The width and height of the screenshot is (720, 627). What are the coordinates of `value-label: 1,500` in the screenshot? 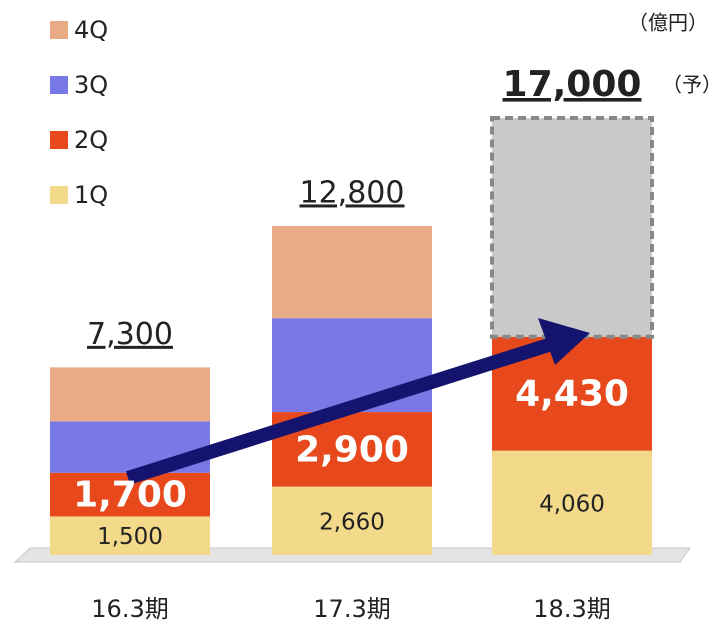 It's located at (130, 537).